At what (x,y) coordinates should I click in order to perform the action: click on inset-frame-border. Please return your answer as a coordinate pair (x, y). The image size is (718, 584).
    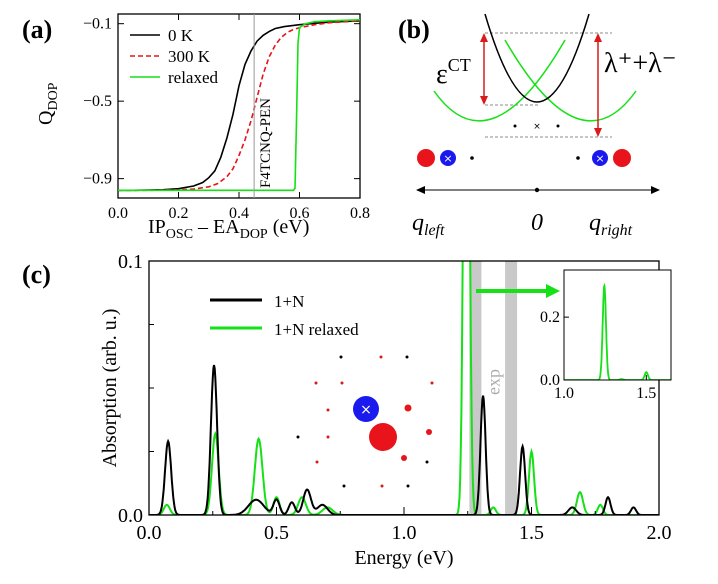
    Looking at the image, I should click on (617, 325).